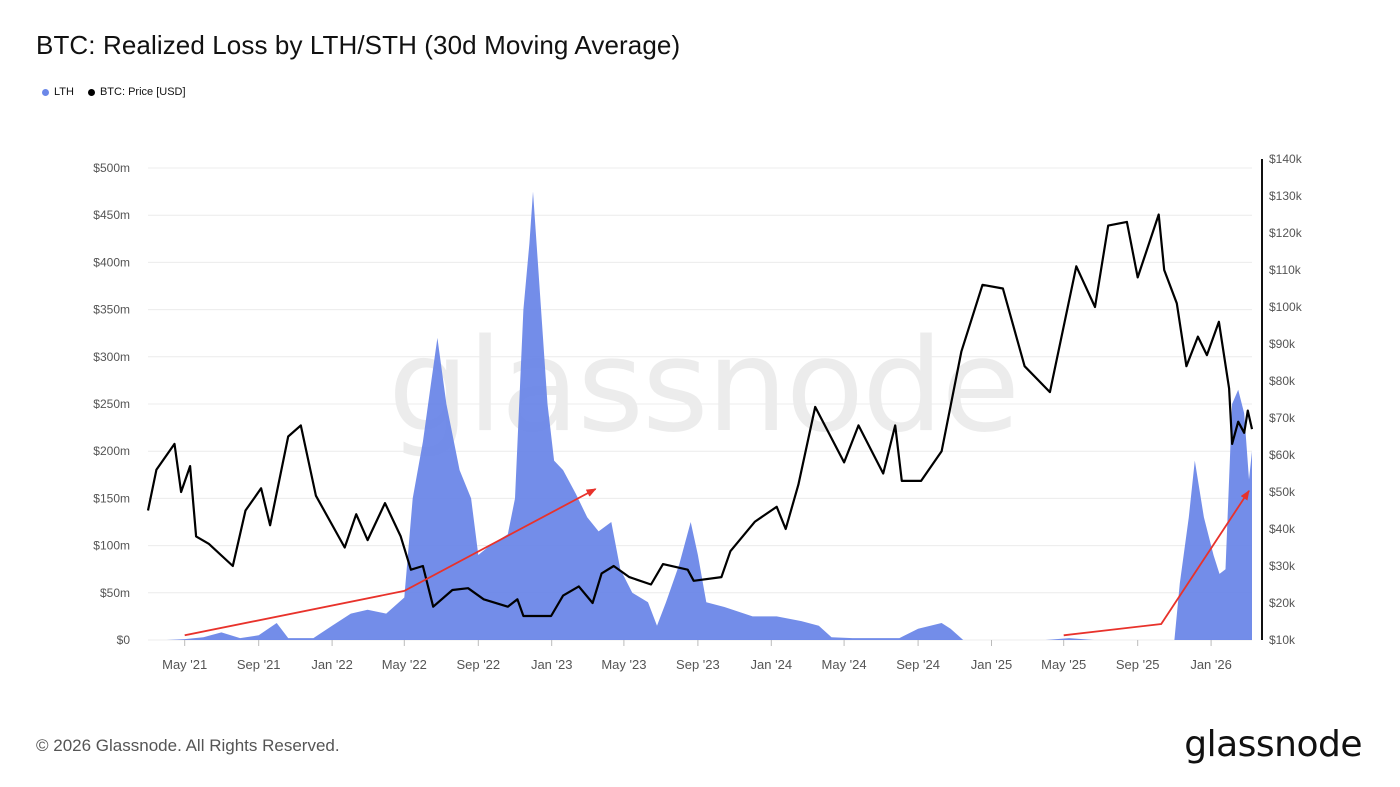 Image resolution: width=1400 pixels, height=787 pixels. Describe the element at coordinates (111, 451) in the screenshot. I see `left-axis-tick-label: $200m` at that location.